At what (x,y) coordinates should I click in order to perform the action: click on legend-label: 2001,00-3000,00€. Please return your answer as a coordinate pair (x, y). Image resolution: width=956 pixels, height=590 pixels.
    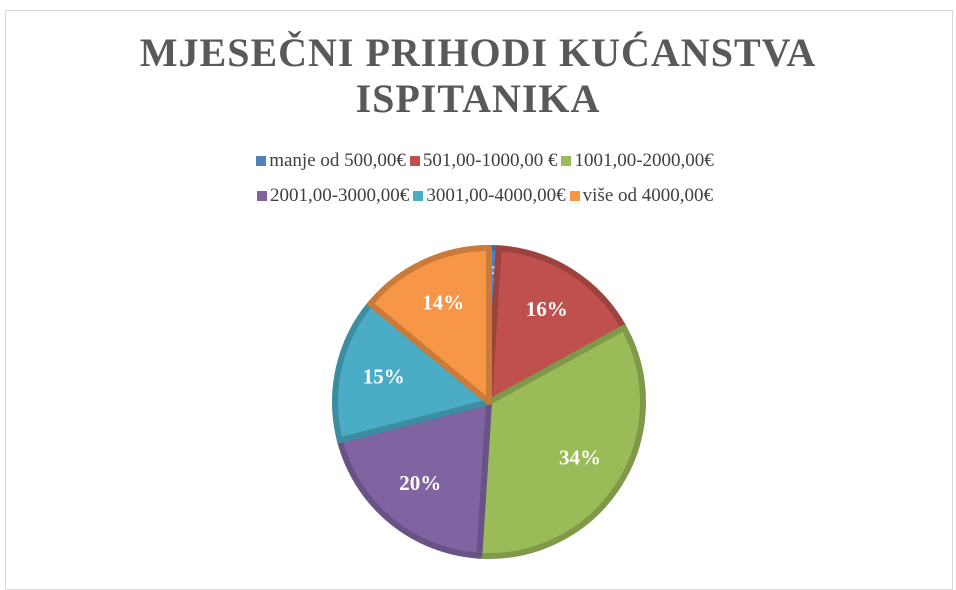
    Looking at the image, I should click on (339, 195).